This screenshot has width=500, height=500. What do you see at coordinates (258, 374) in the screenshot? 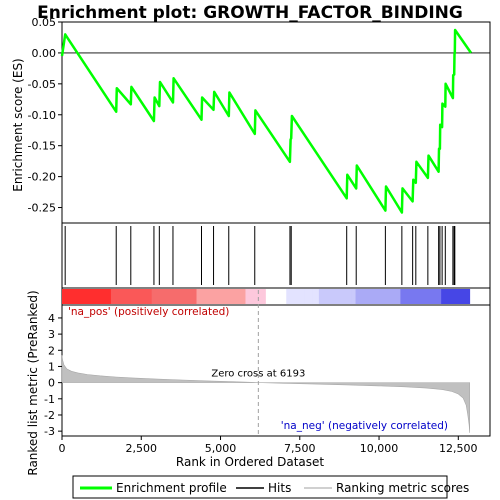
I see `zero-cross-label: Zero cross at 6193` at bounding box center [258, 374].